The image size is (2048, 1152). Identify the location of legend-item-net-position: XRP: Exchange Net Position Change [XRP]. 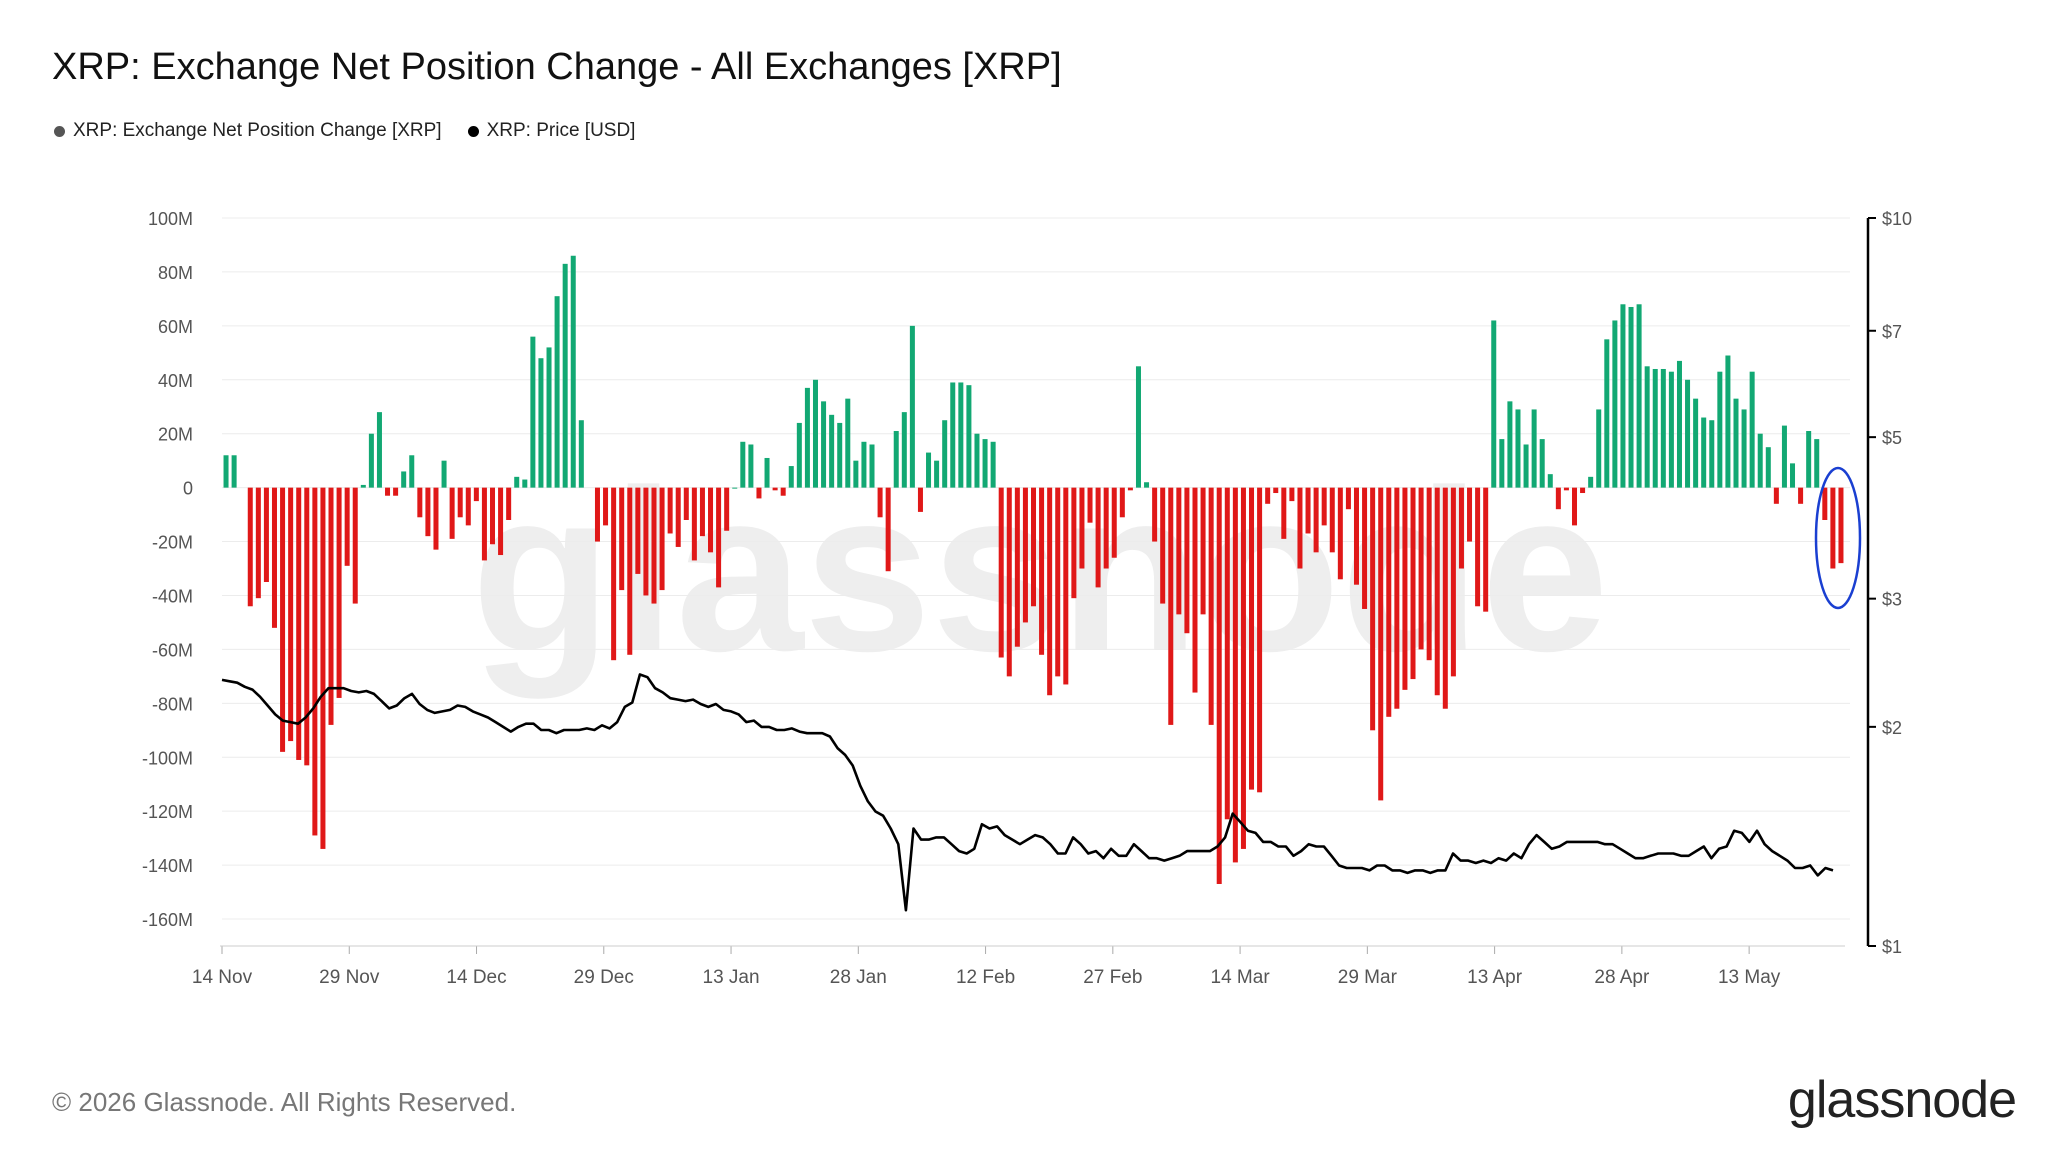
(248, 131).